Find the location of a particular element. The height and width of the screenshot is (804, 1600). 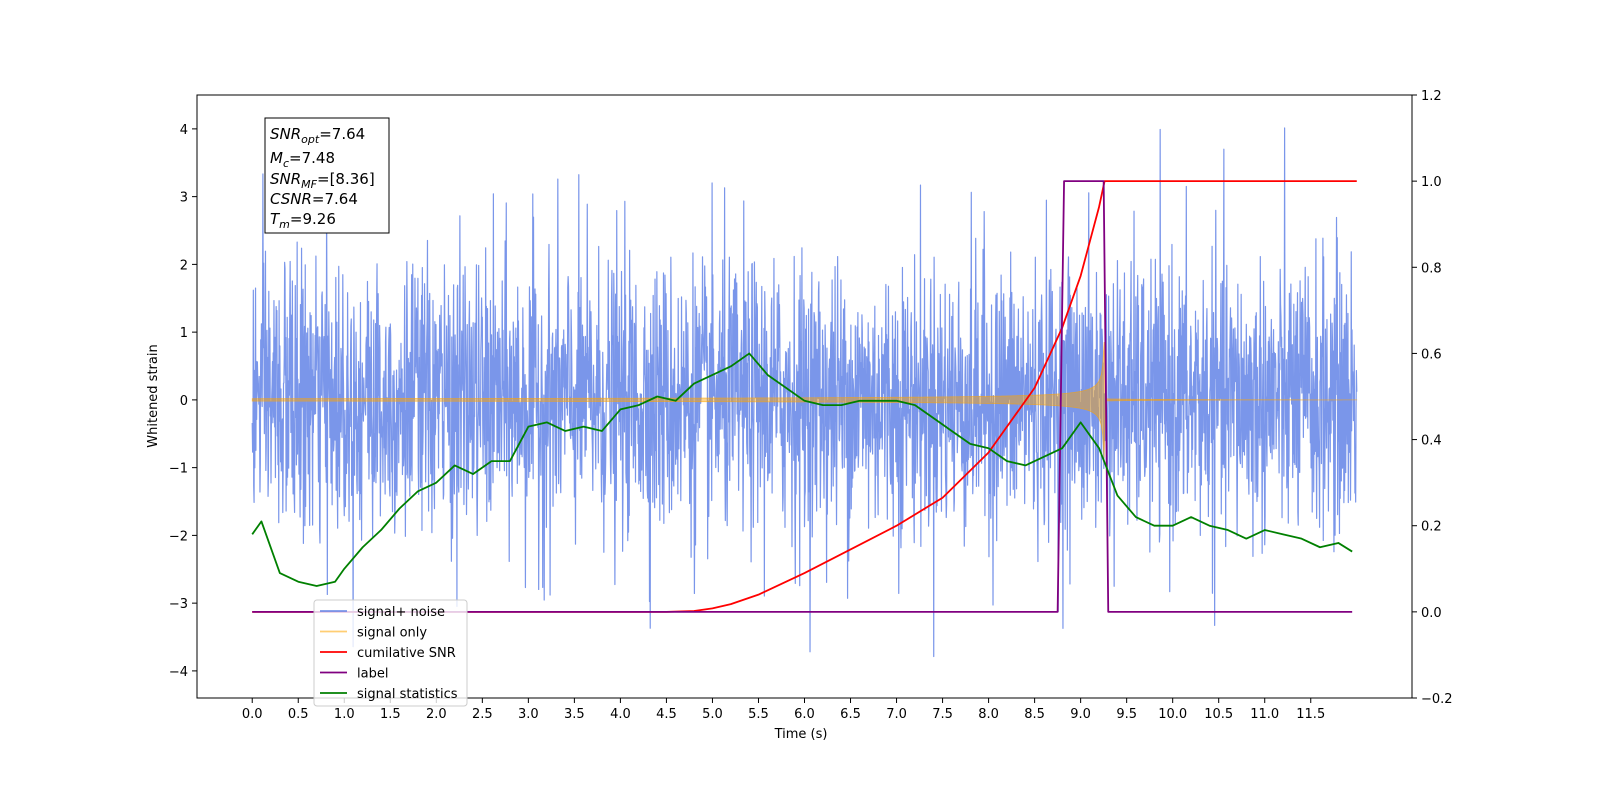

y2-tick-label-5: 0.2 is located at coordinates (1431, 527).